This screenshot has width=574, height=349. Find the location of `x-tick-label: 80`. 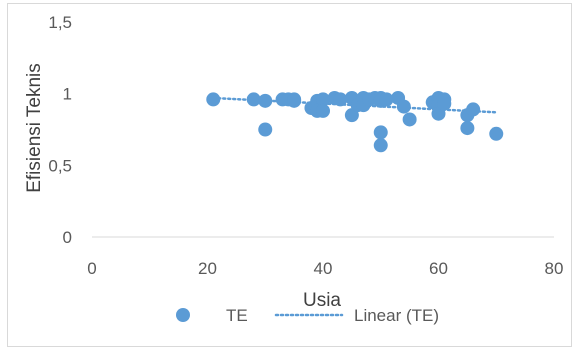

x-tick-label: 80 is located at coordinates (554, 268).